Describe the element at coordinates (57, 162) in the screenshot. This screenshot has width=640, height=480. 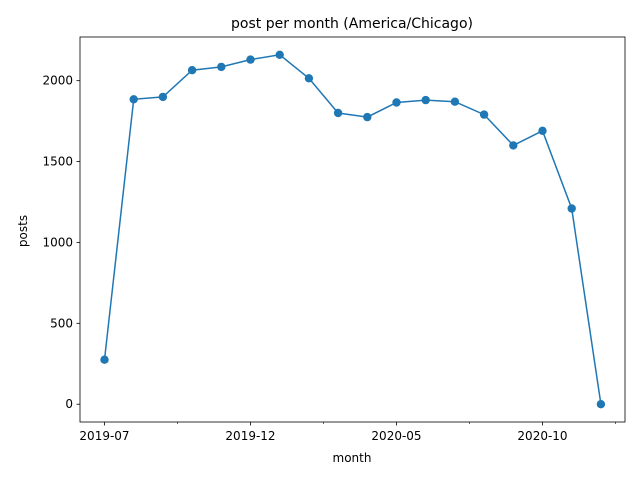
I see `y-tick-label: 1500` at that location.